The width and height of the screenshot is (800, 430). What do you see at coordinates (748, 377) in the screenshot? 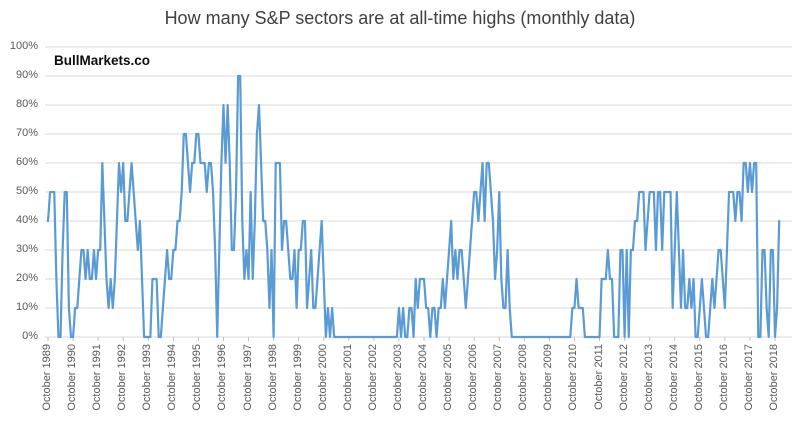
I see `x-tick-label: October 2017` at bounding box center [748, 377].